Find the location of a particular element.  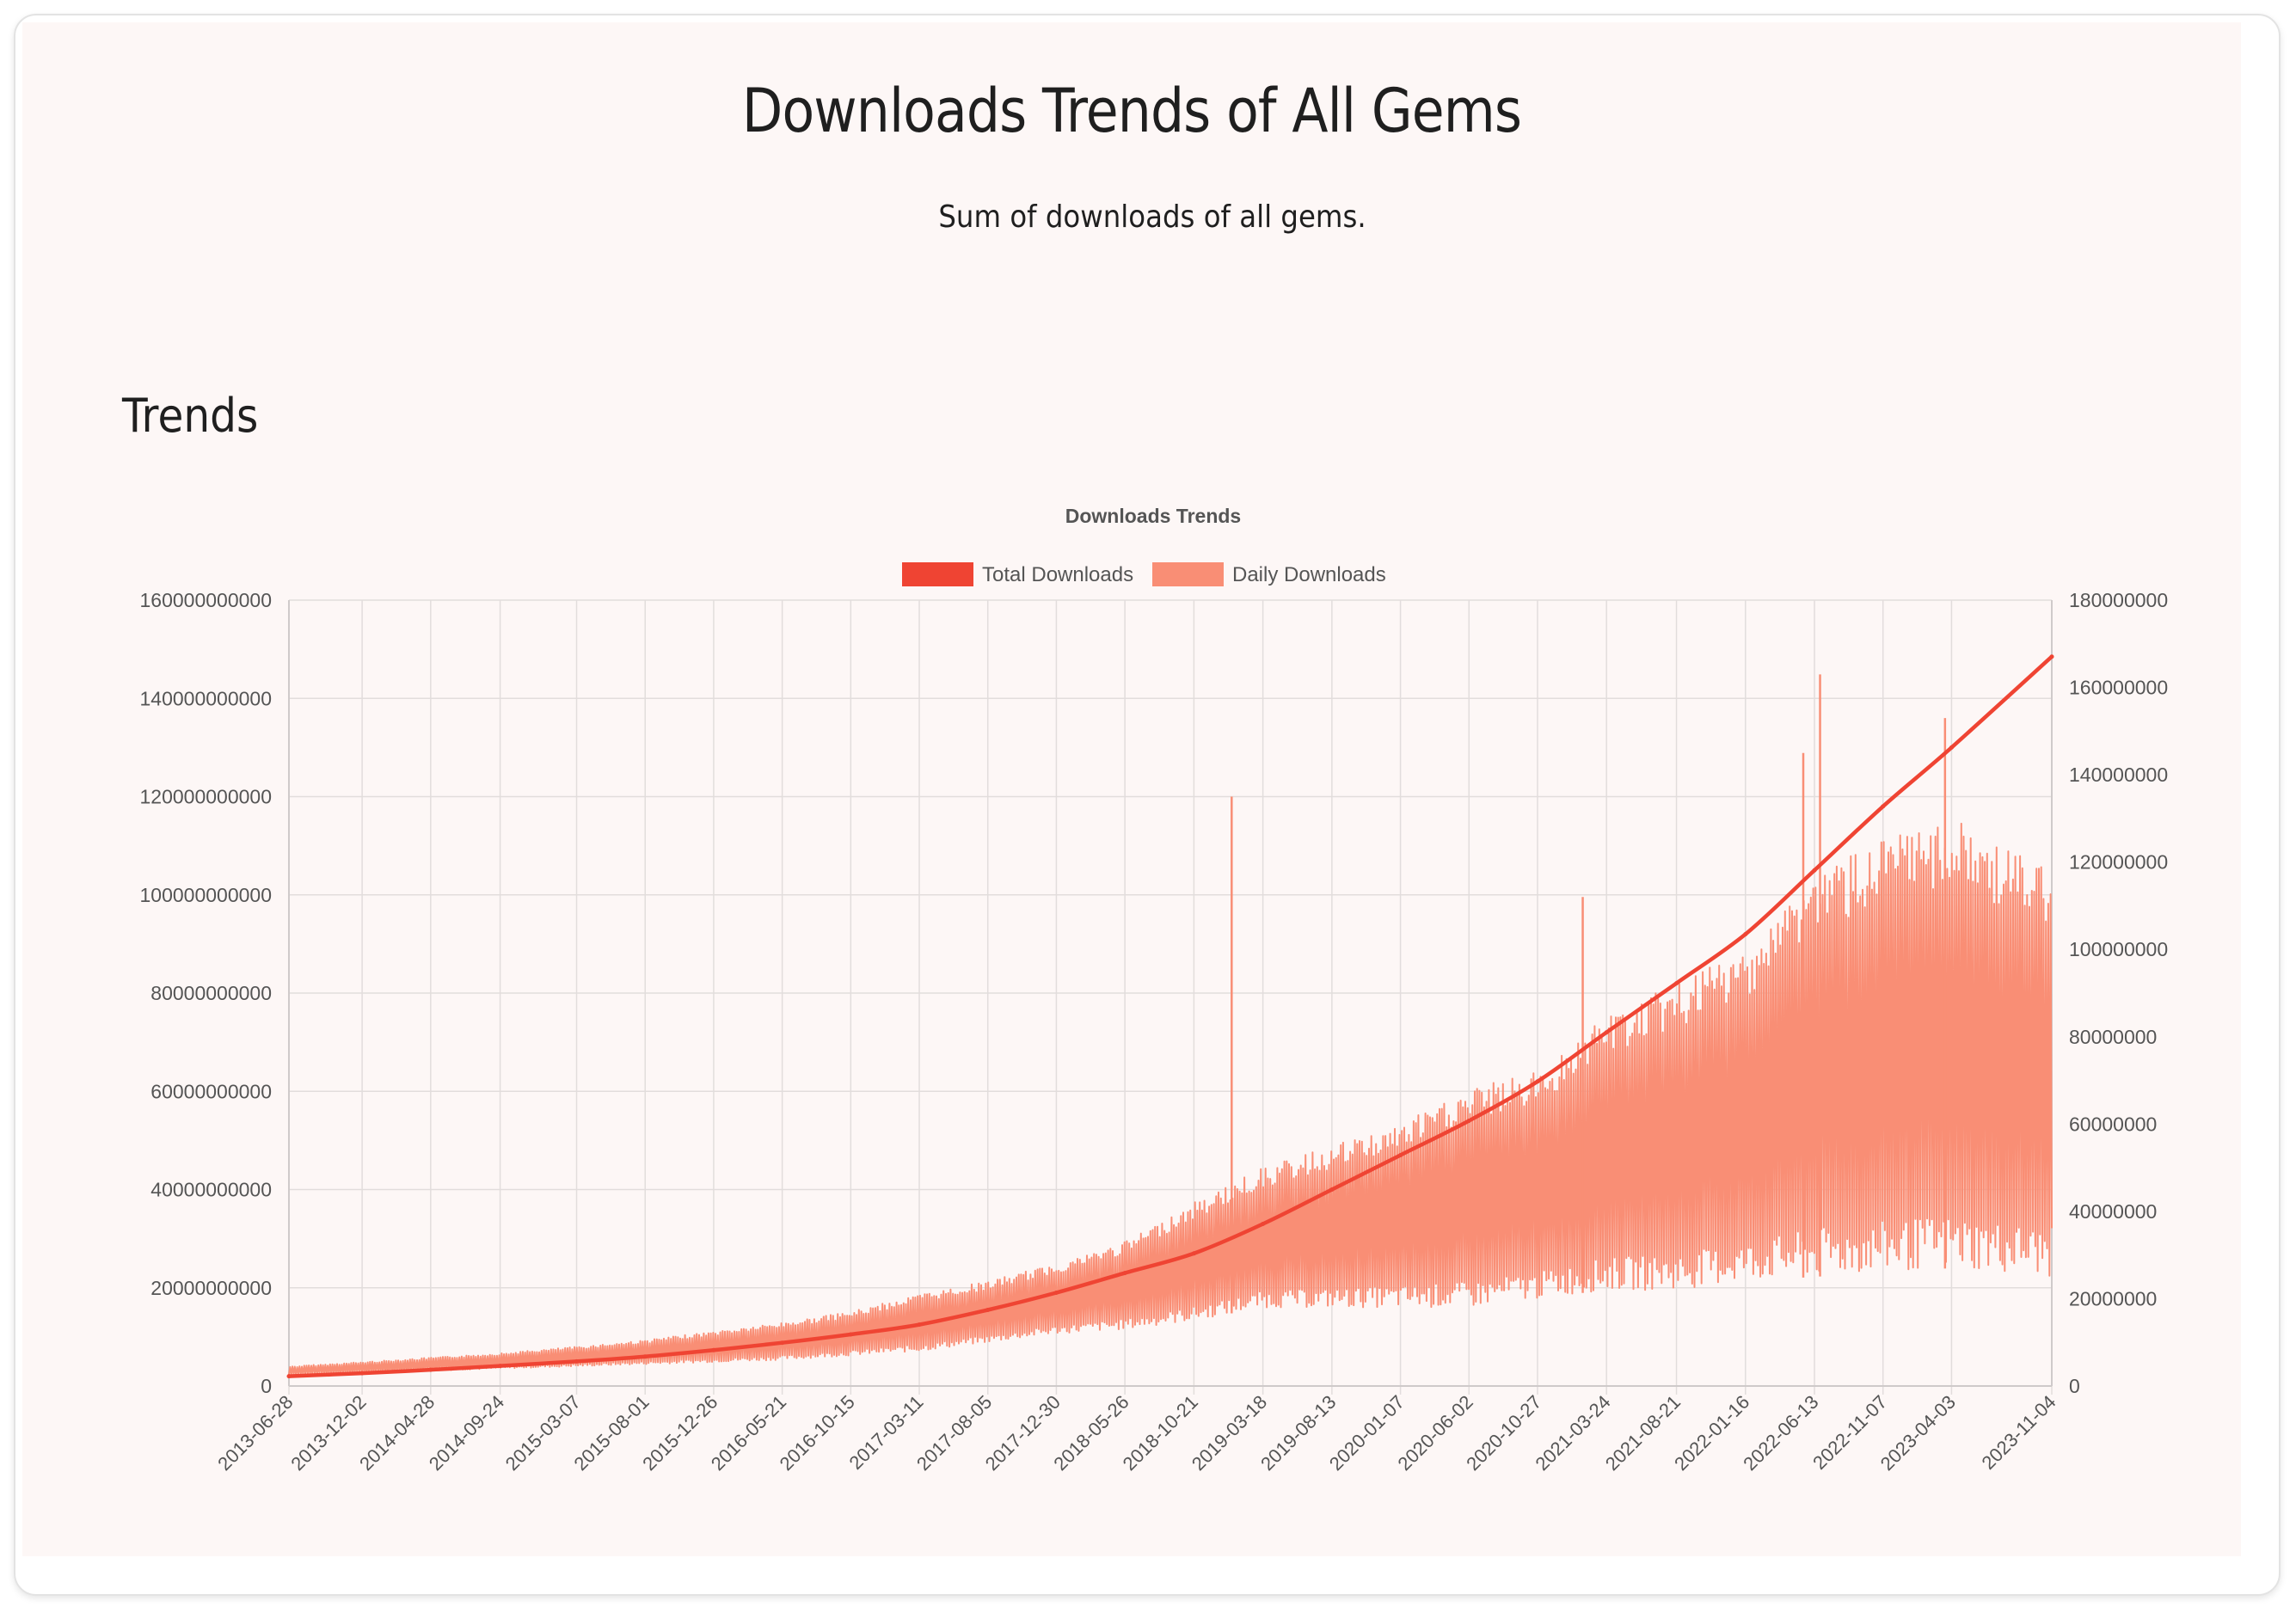

y-right-tick-label: 140000000 is located at coordinates (2118, 775).